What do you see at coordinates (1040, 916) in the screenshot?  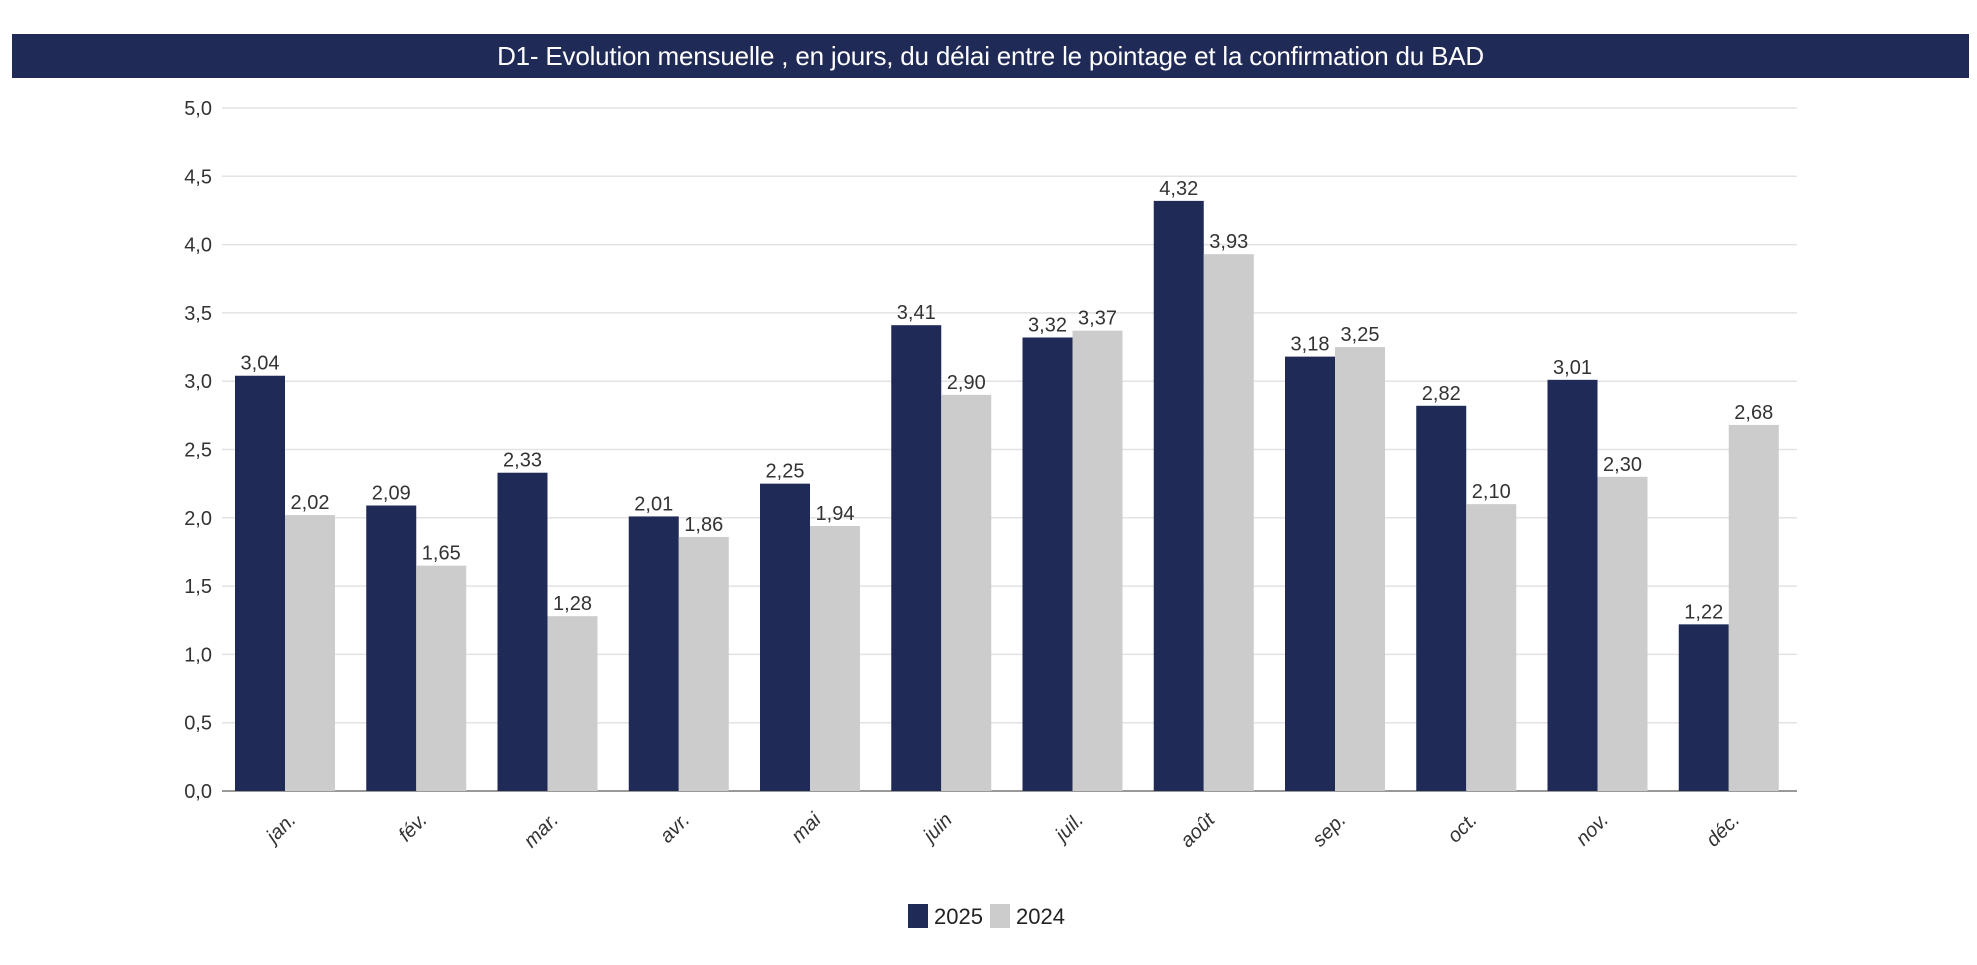 I see `legend-label: 2024` at bounding box center [1040, 916].